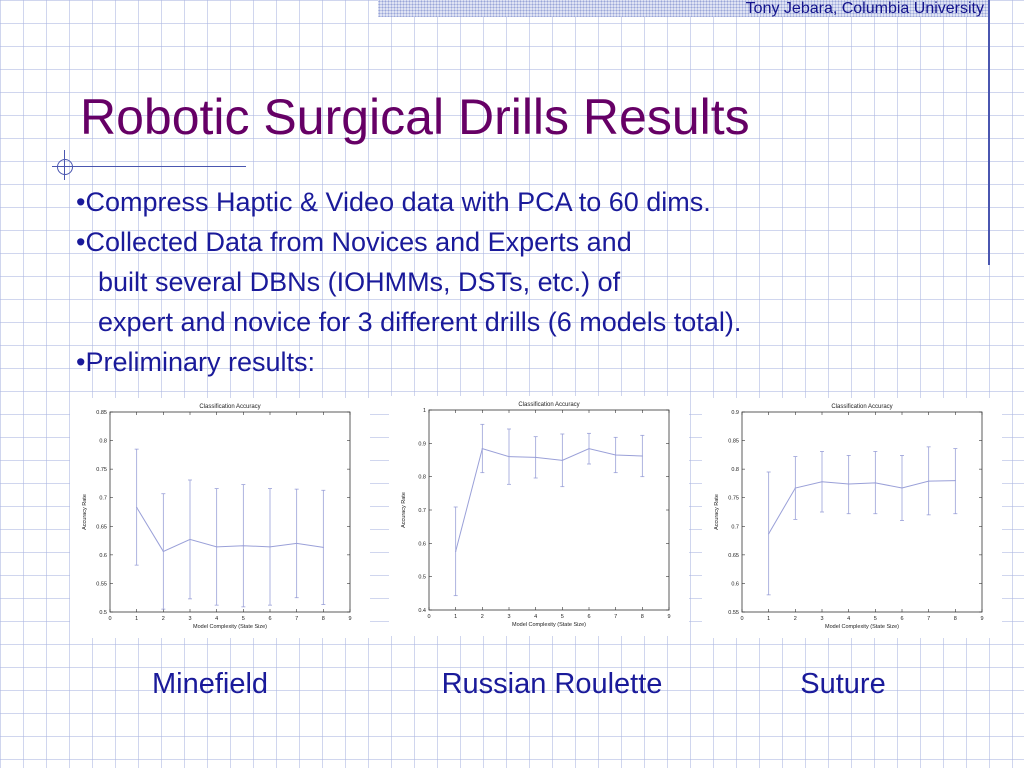 The height and width of the screenshot is (768, 1024). I want to click on bullet-item: •Preliminary results:, so click(196, 362).